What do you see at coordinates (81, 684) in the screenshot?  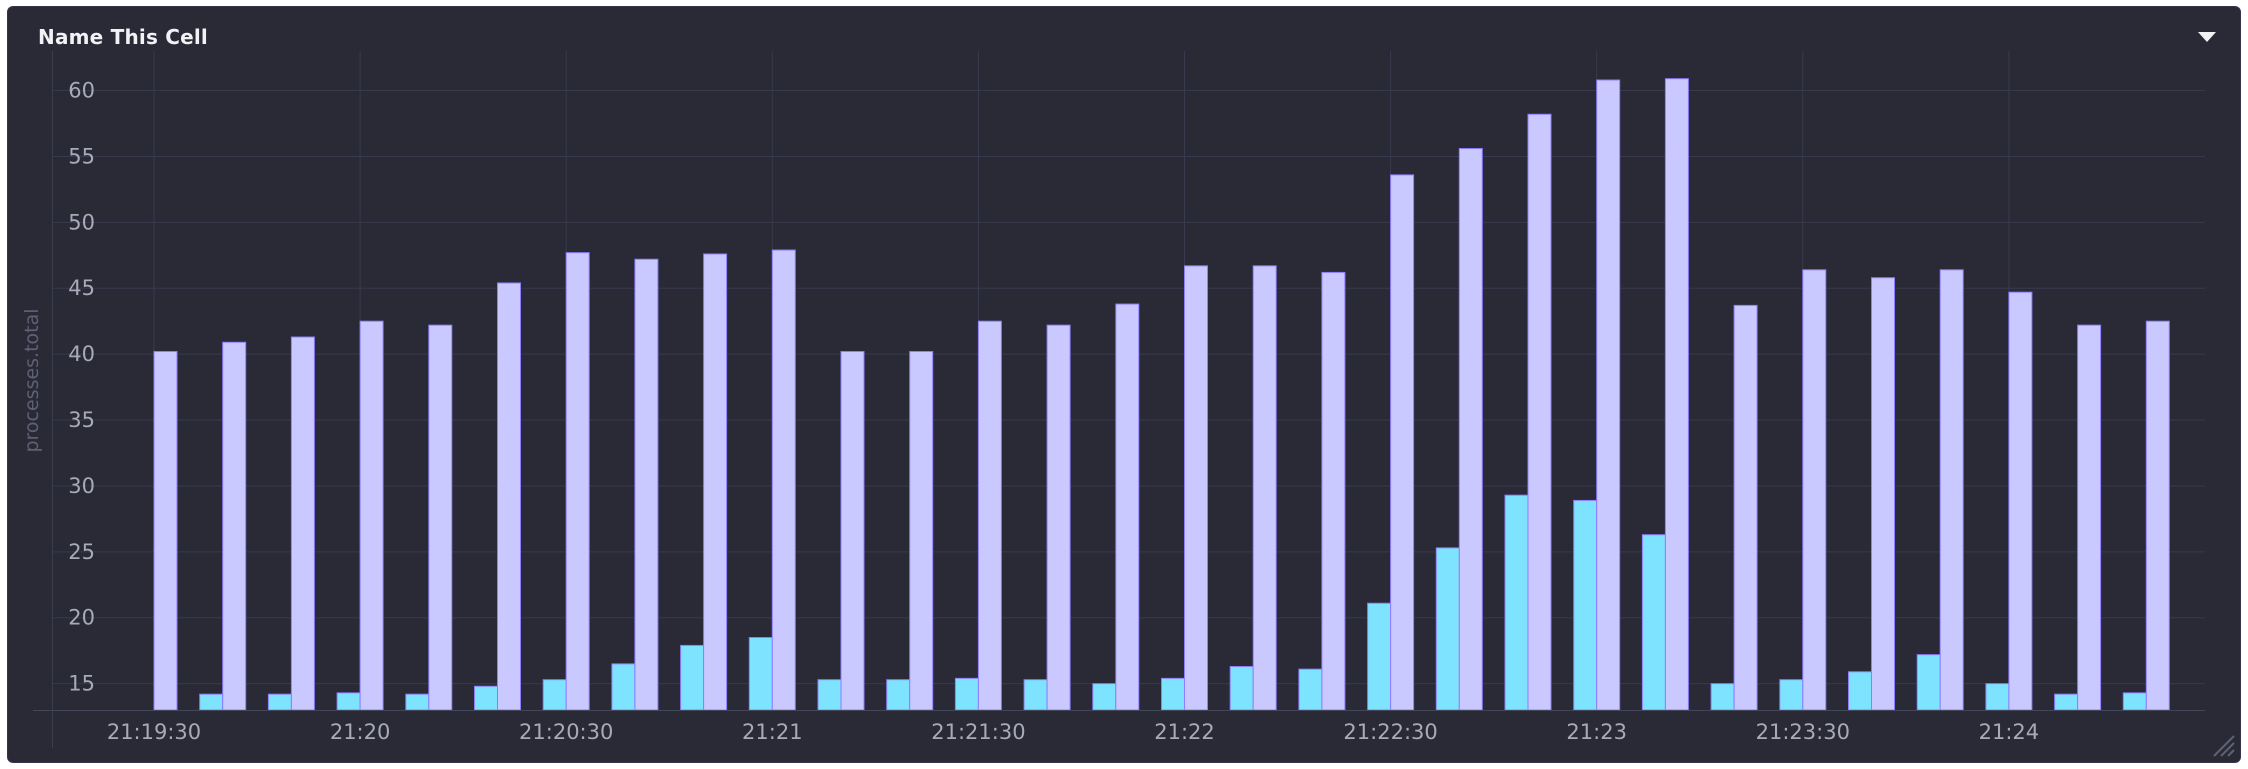 I see `y-tick-label: 15` at bounding box center [81, 684].